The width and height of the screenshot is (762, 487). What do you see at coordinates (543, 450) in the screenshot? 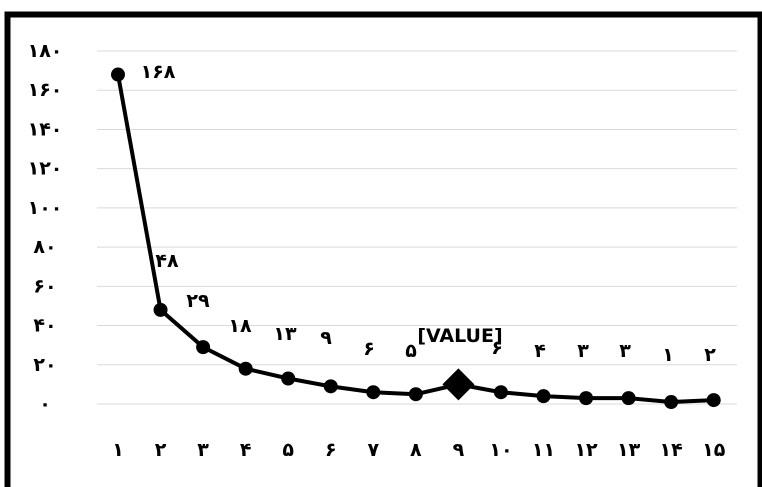
I see `x-tick-label: ۱۱` at bounding box center [543, 450].